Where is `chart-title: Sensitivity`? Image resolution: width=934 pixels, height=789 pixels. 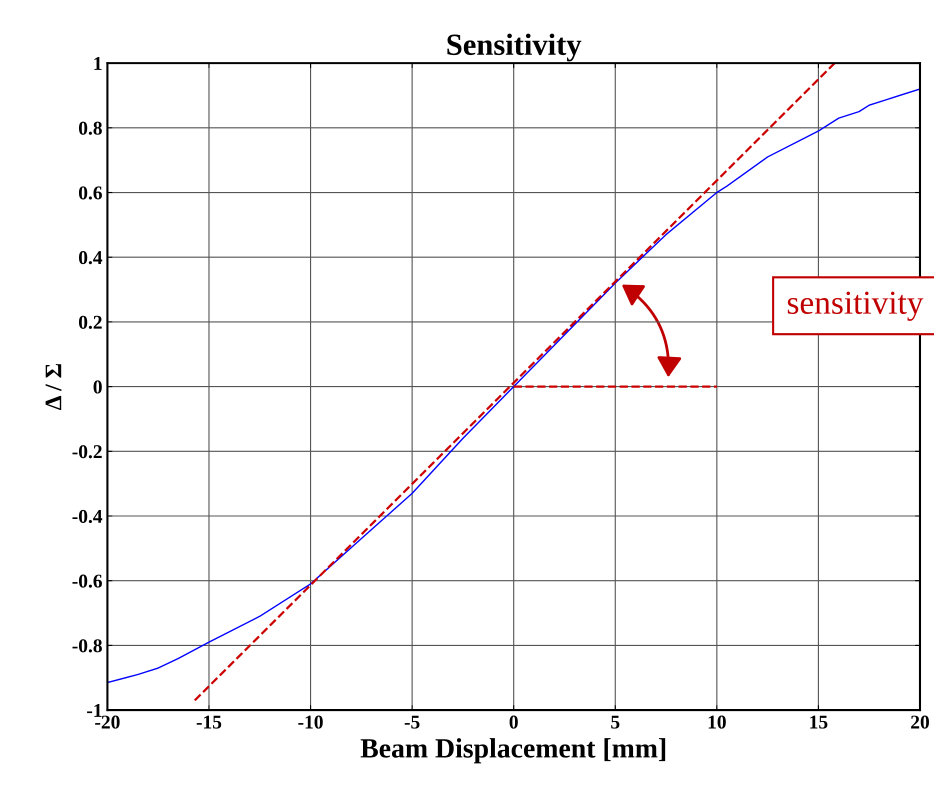 chart-title: Sensitivity is located at coordinates (514, 48).